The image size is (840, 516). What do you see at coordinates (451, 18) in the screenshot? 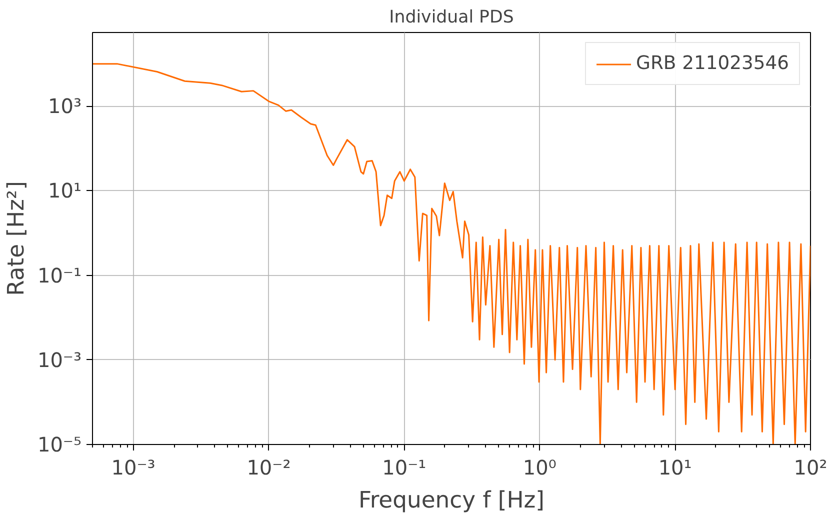
I see `chart-title: Individual PDS` at bounding box center [451, 18].